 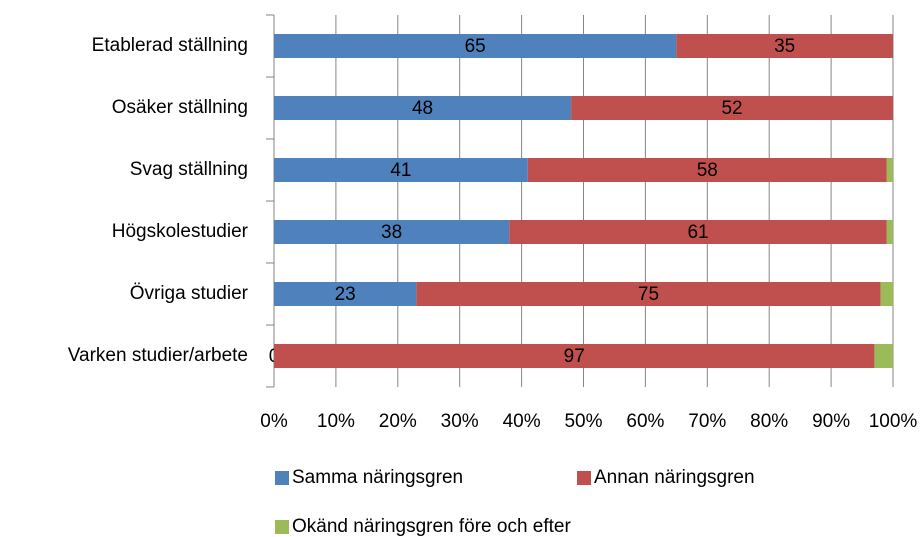 I want to click on x-tick-label: 70%, so click(x=707, y=421).